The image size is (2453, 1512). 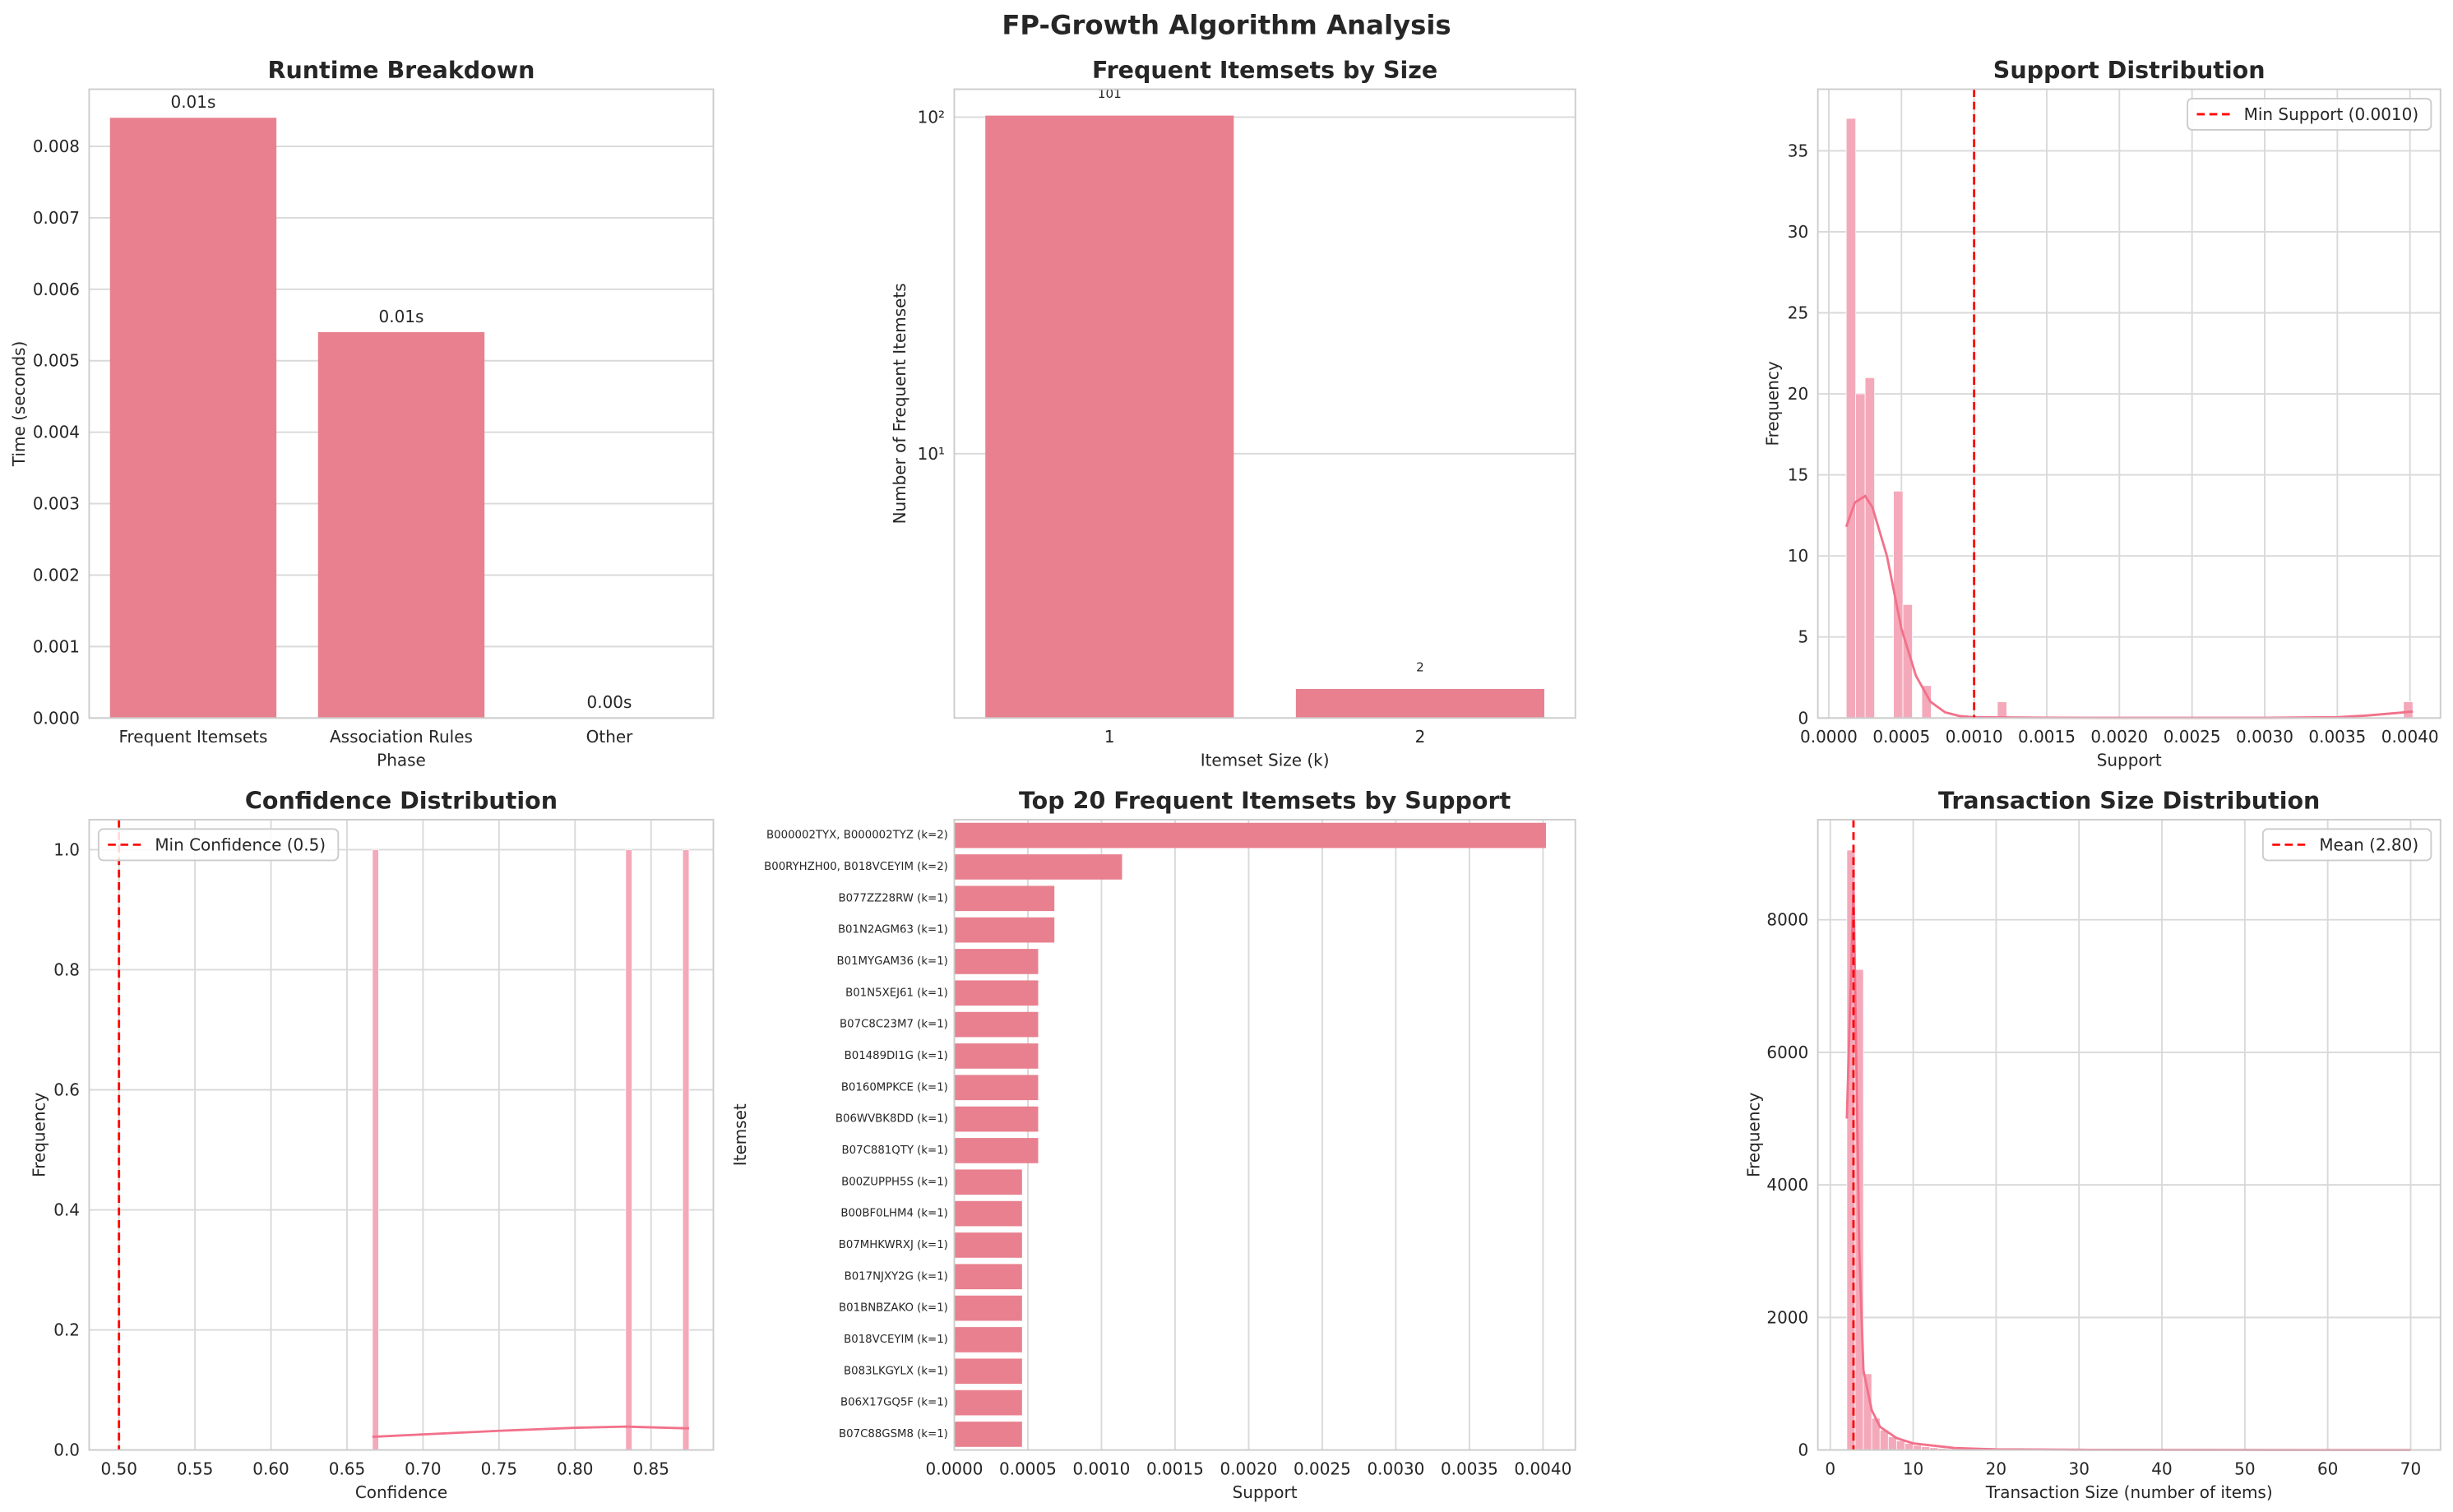 I want to click on x-tick-label: 0.60, so click(x=270, y=1468).